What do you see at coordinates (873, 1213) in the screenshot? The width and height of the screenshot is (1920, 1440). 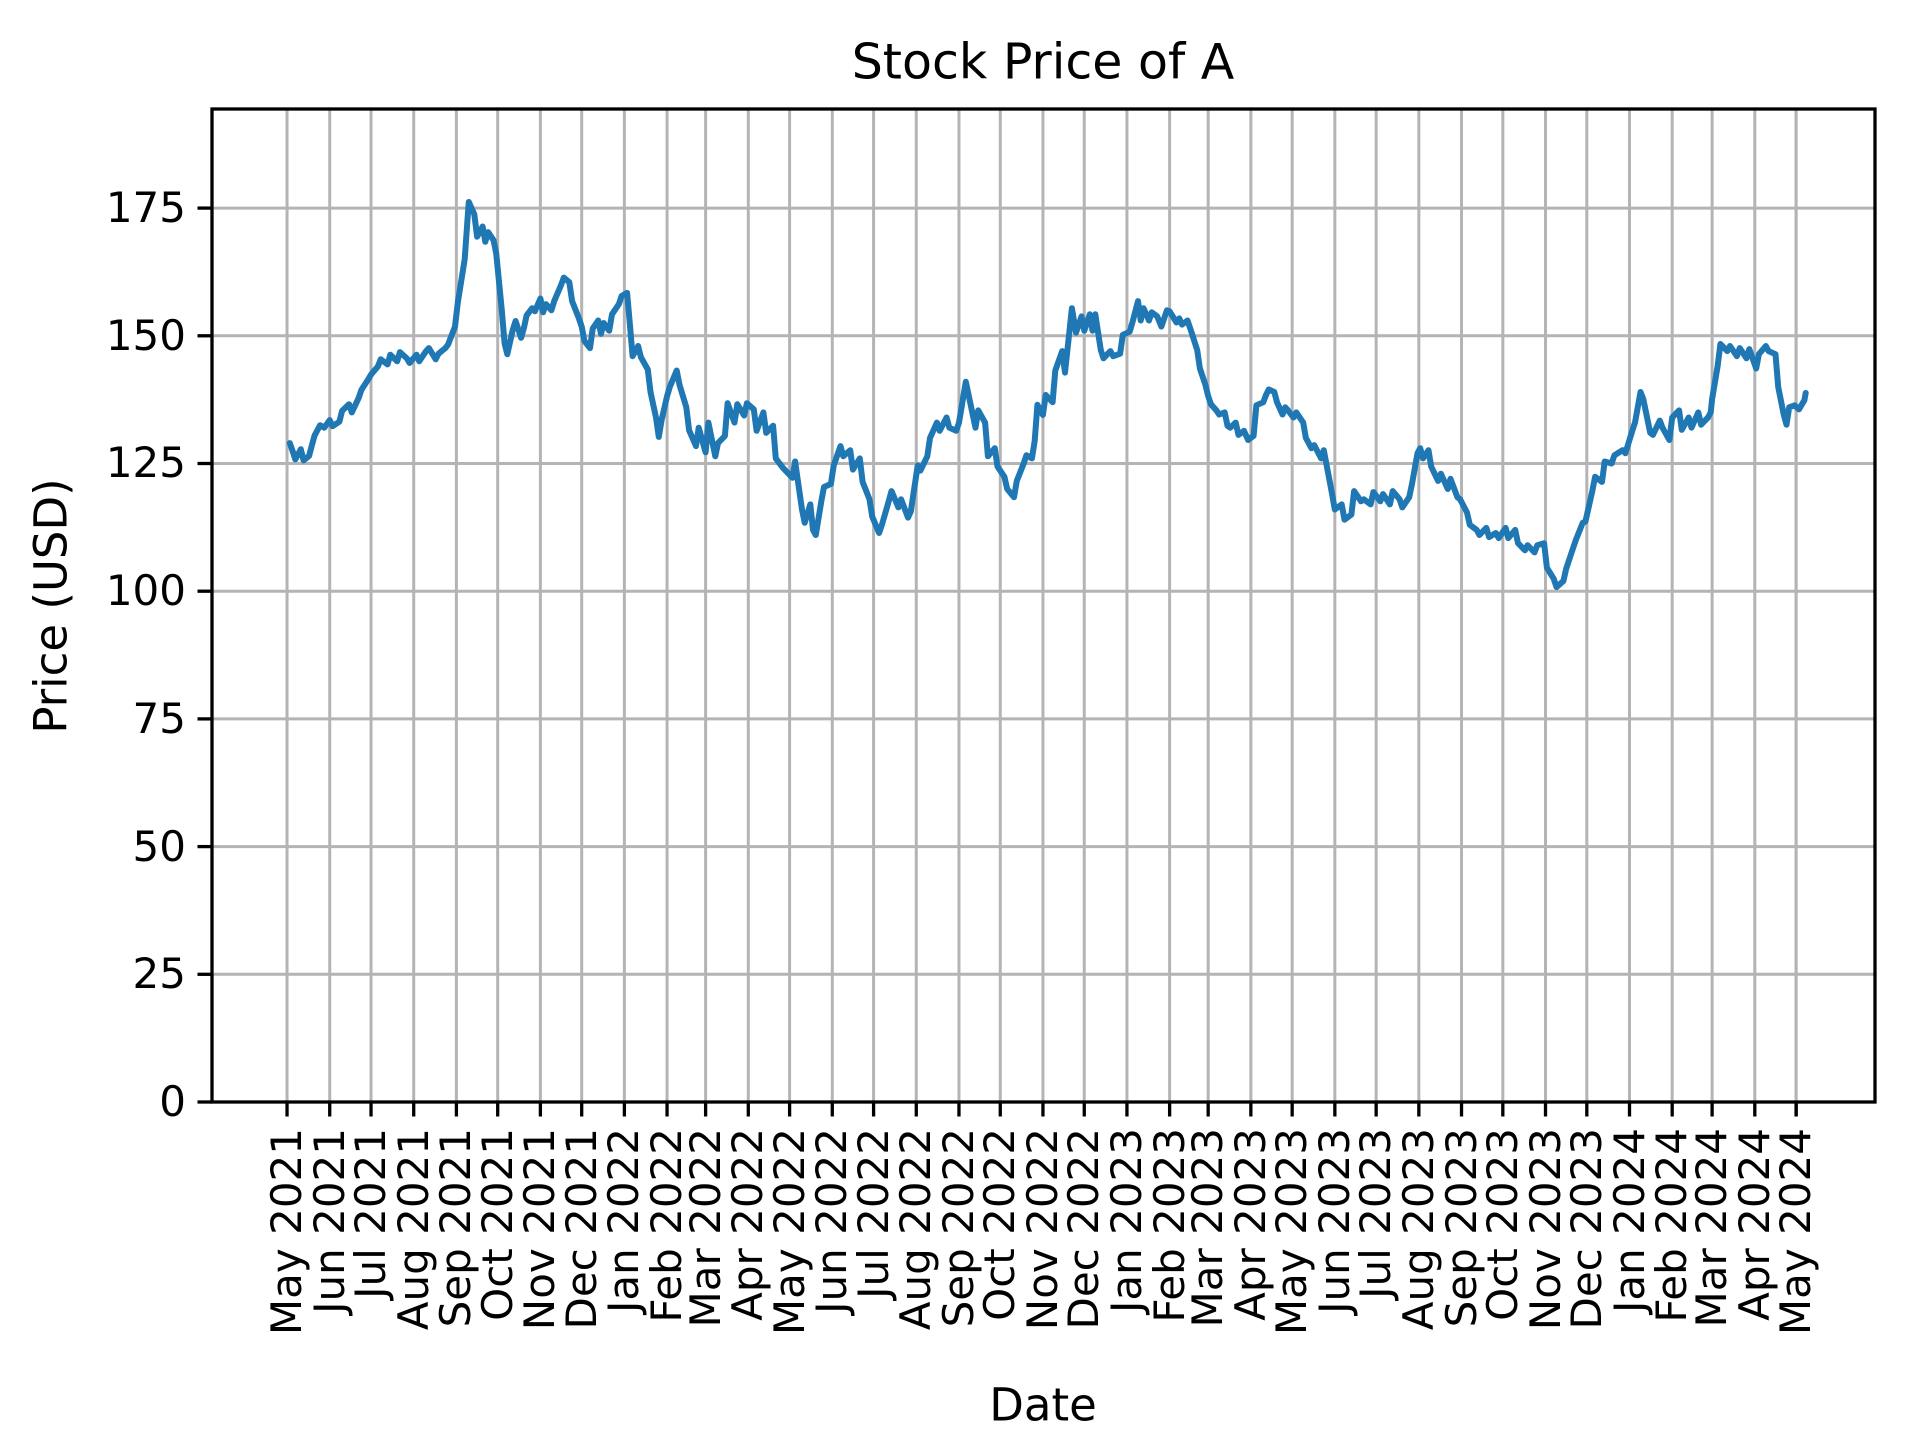 I see `x-tick-label: Jul 2022` at bounding box center [873, 1213].